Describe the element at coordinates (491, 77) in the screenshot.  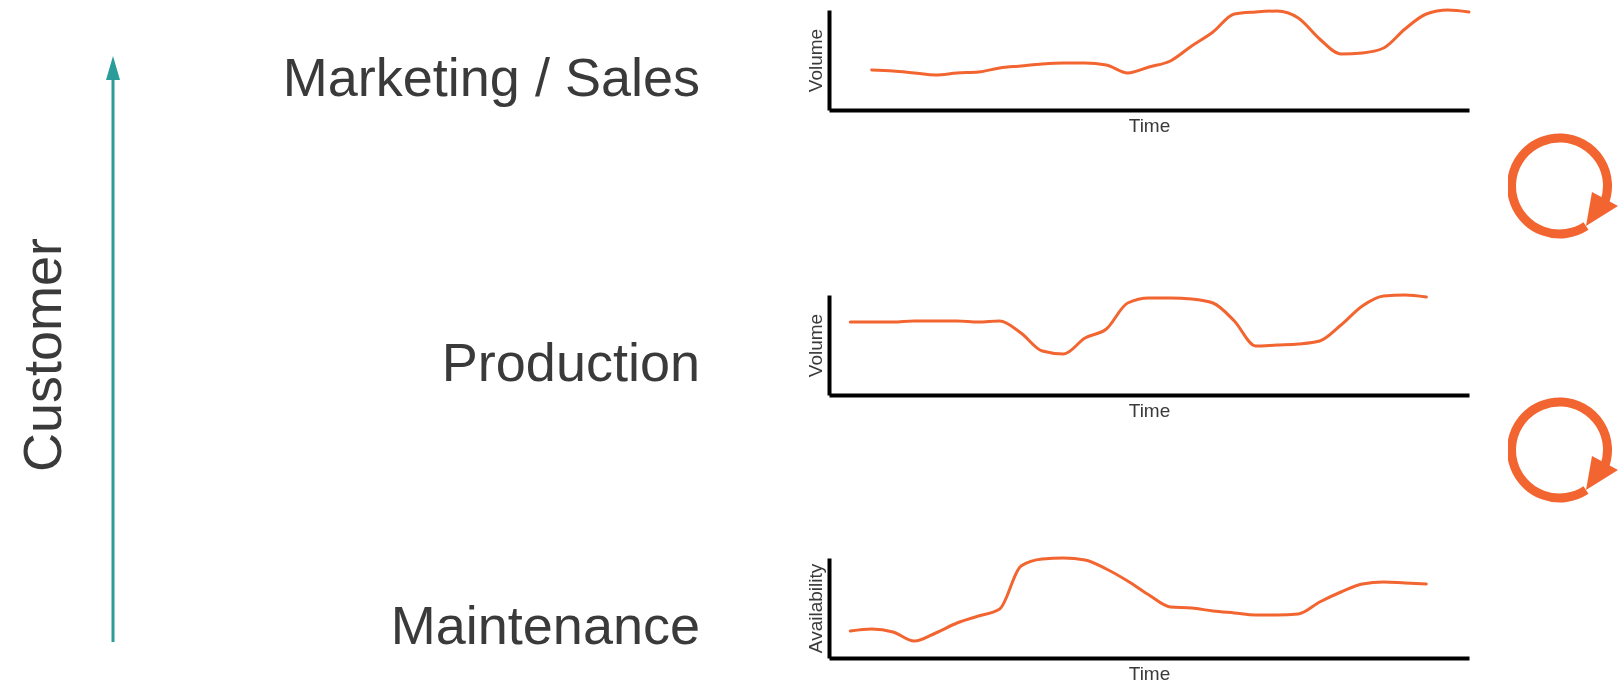
I see `text: Marketing / Sales` at that location.